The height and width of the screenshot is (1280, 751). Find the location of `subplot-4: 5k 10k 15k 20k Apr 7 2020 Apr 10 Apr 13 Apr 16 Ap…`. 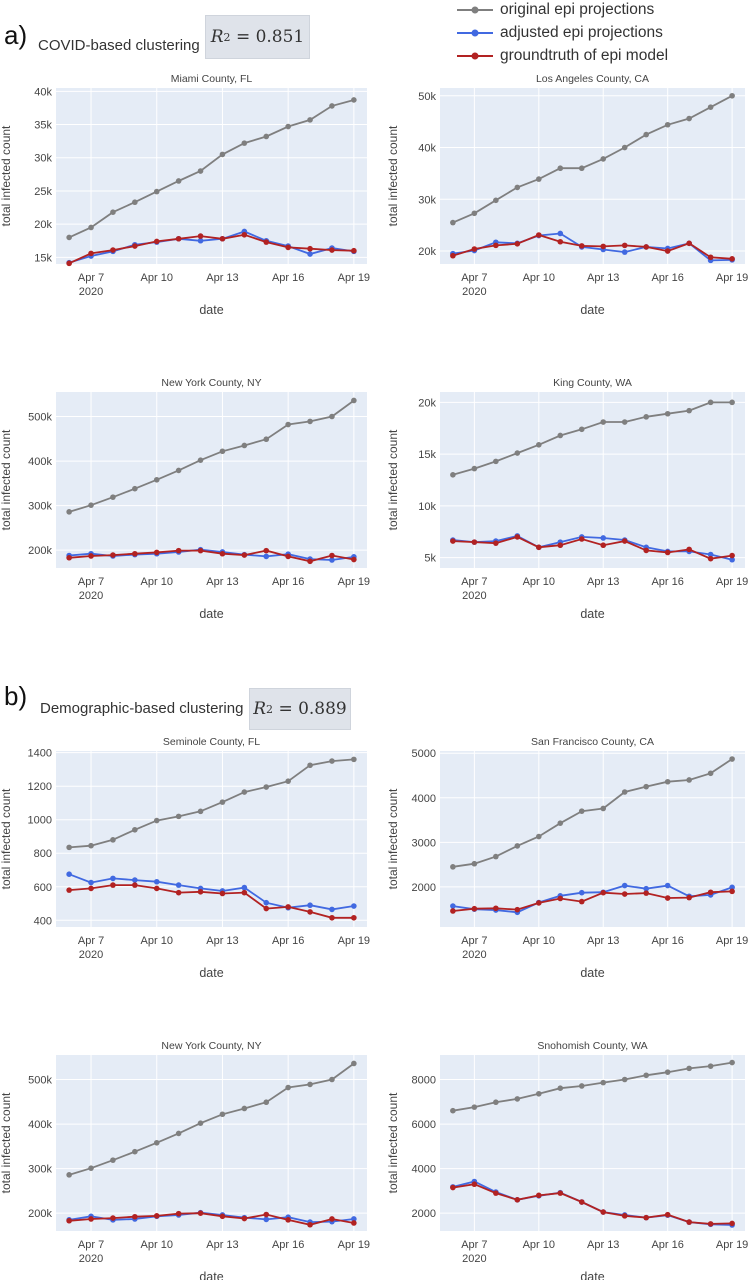

subplot-4: 5k 10k 15k 20k Apr 7 2020 Apr 10 Apr 13 Apr 16 Ap… is located at coordinates (567, 499).